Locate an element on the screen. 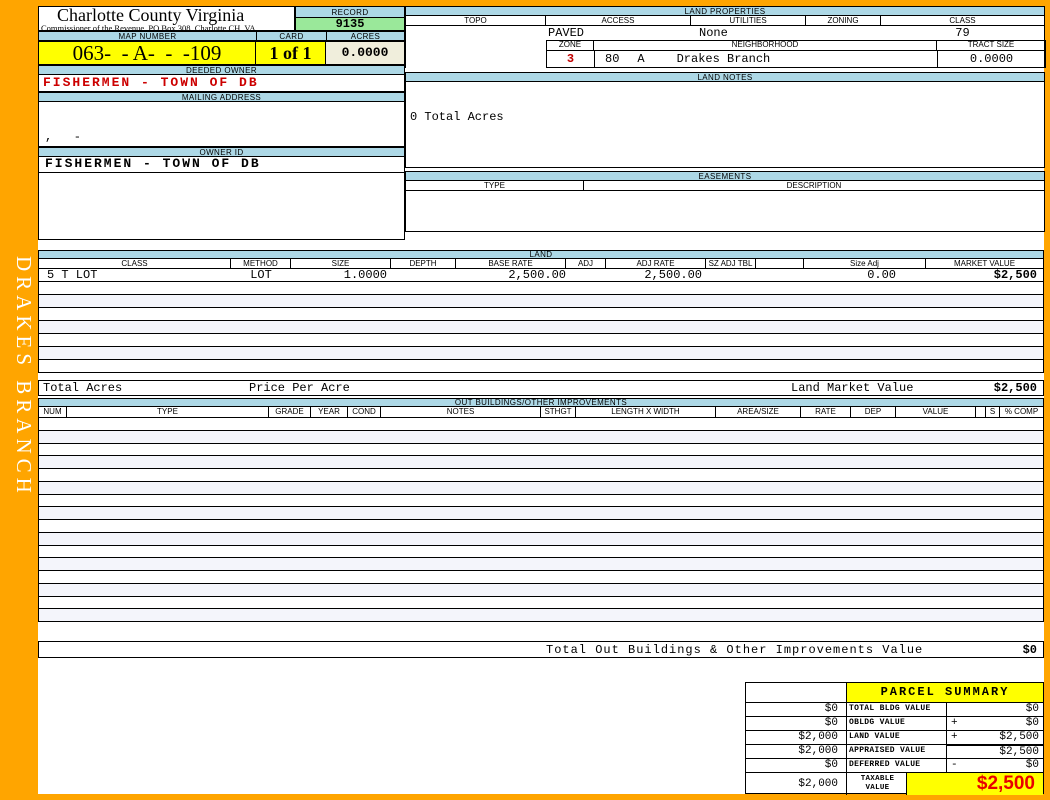 Image resolution: width=1050 pixels, height=800 pixels. out-buildings-total-value: $0 is located at coordinates (1029, 650).